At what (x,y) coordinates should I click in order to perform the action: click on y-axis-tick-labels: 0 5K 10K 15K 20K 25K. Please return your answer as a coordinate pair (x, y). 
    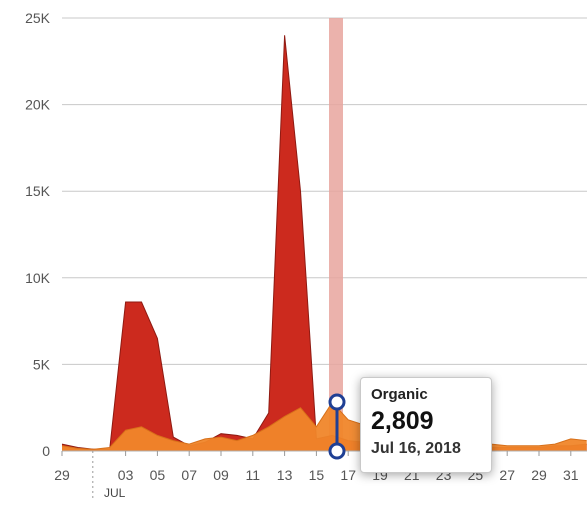
    Looking at the image, I should click on (38, 234).